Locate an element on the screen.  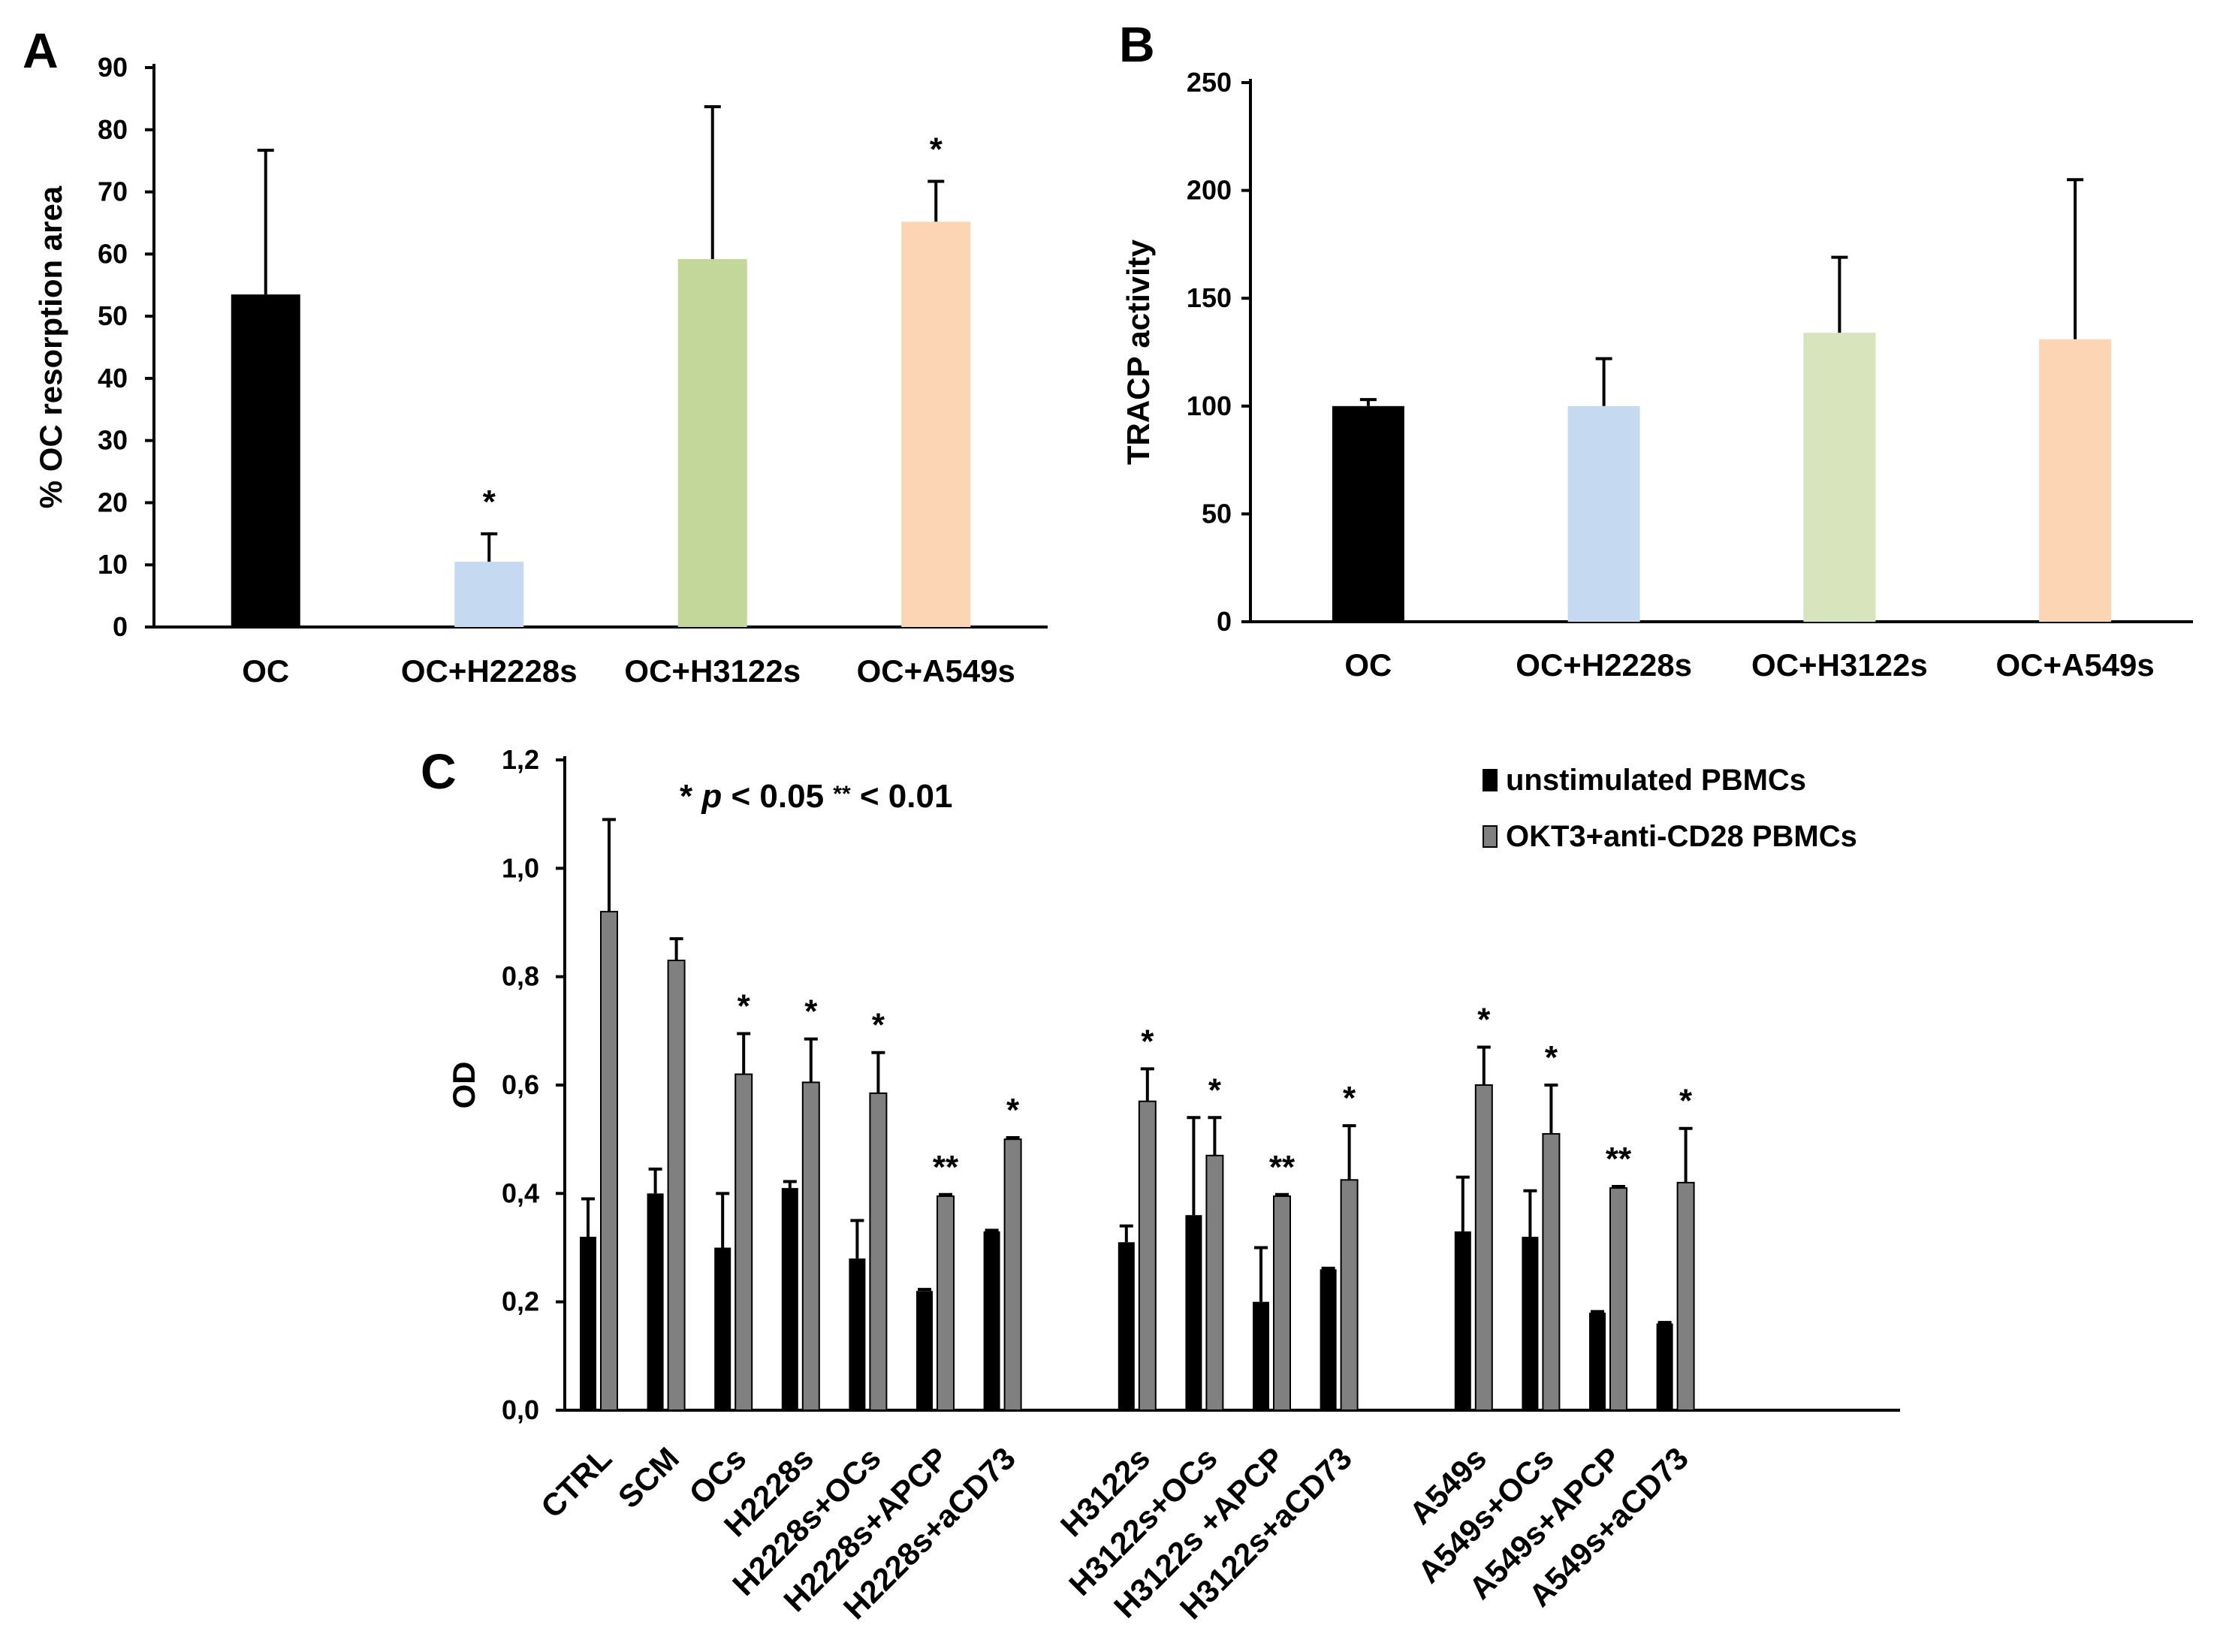
legend: unstimulated PBMCs OKT3+anti-CD28 PBMCs is located at coordinates (1670, 808).